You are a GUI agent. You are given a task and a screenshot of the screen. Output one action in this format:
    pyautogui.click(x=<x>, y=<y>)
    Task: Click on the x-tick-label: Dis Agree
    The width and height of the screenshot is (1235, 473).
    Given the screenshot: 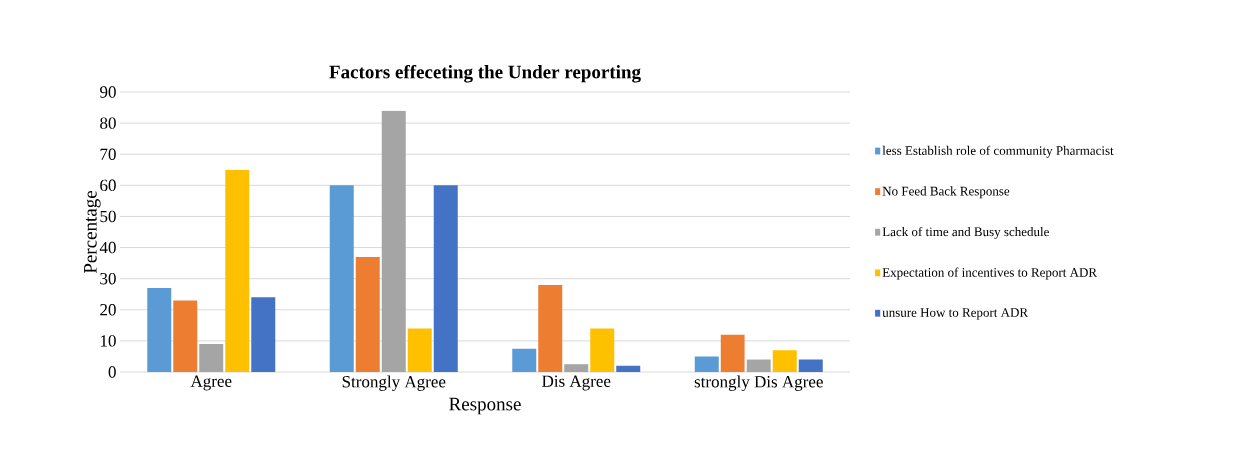 What is the action you would take?
    pyautogui.click(x=576, y=383)
    